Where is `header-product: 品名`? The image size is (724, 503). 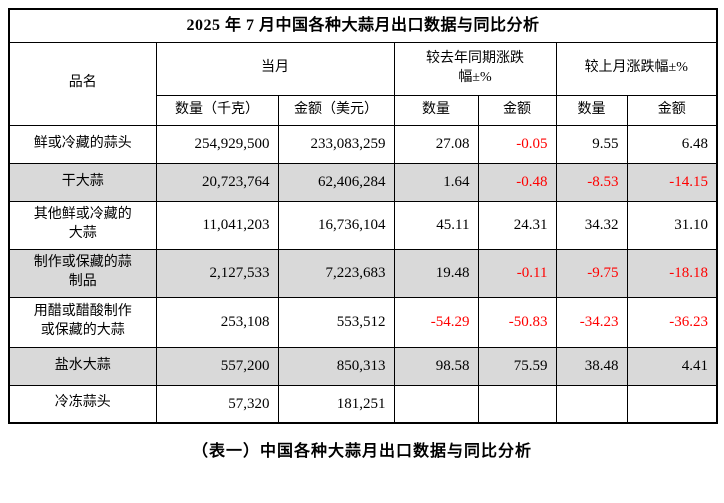 header-product: 品名 is located at coordinates (82, 83).